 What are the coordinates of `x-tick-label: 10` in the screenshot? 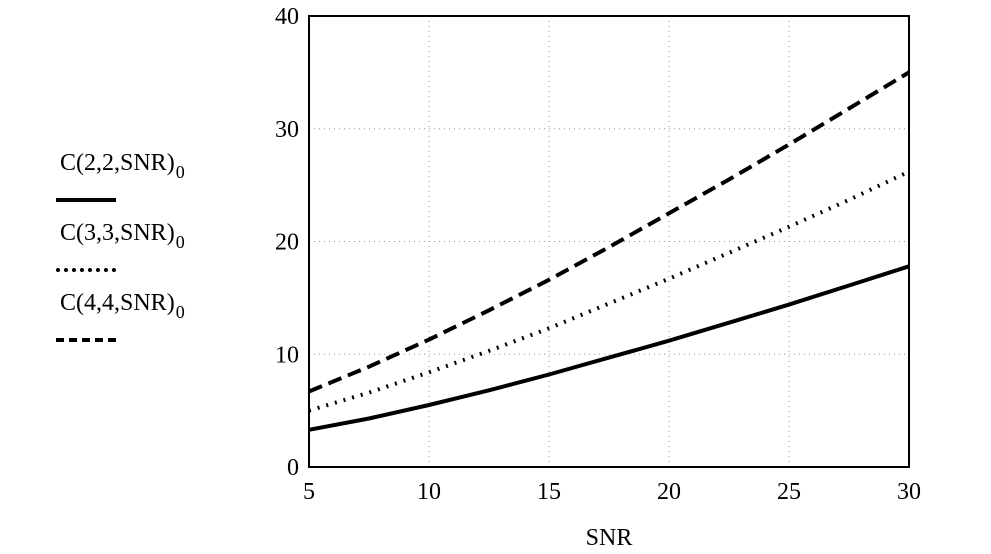 It's located at (429, 492).